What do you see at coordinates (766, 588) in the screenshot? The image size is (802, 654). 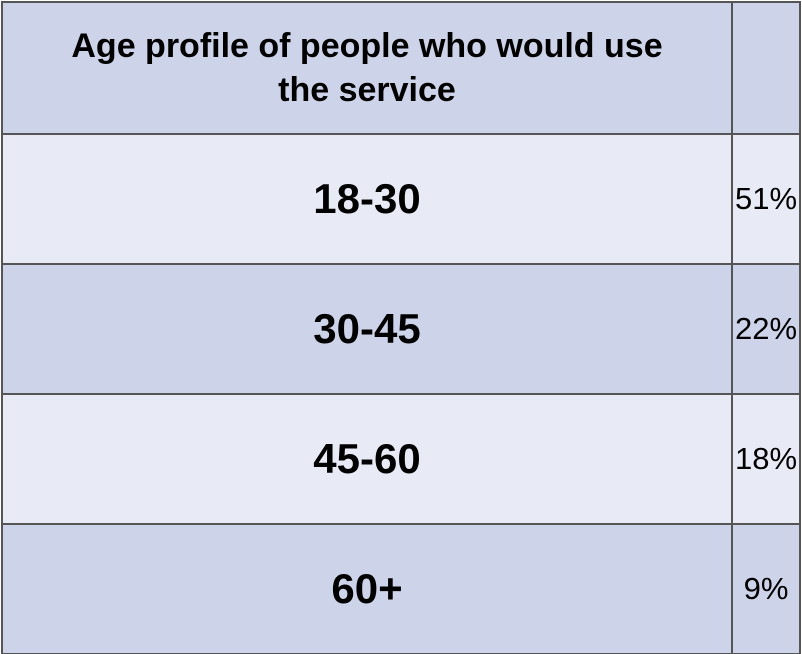 I see `share: 9%` at bounding box center [766, 588].